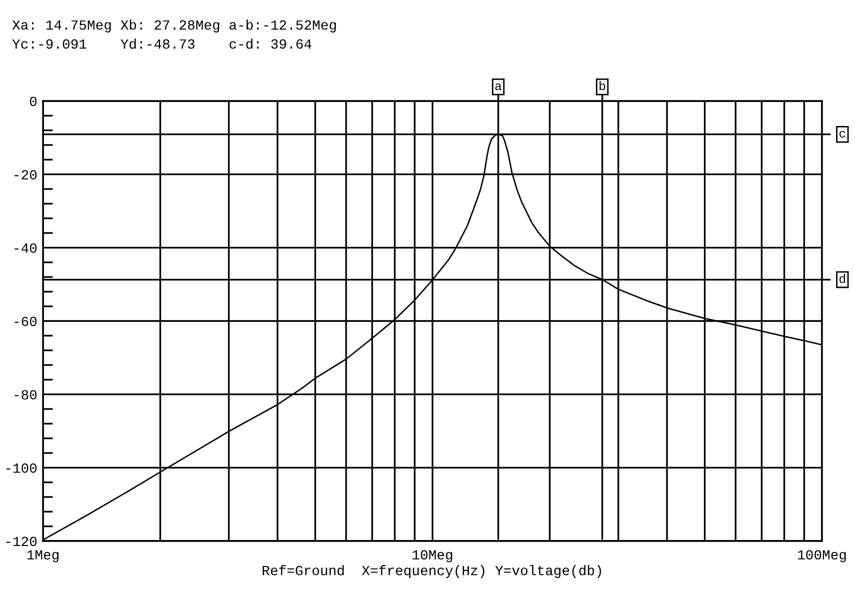 The height and width of the screenshot is (599, 855). Describe the element at coordinates (174, 26) in the screenshot. I see `text: Xa: 14.75Meg Xb: 27.28Meg a-b:-12.52Meg` at that location.